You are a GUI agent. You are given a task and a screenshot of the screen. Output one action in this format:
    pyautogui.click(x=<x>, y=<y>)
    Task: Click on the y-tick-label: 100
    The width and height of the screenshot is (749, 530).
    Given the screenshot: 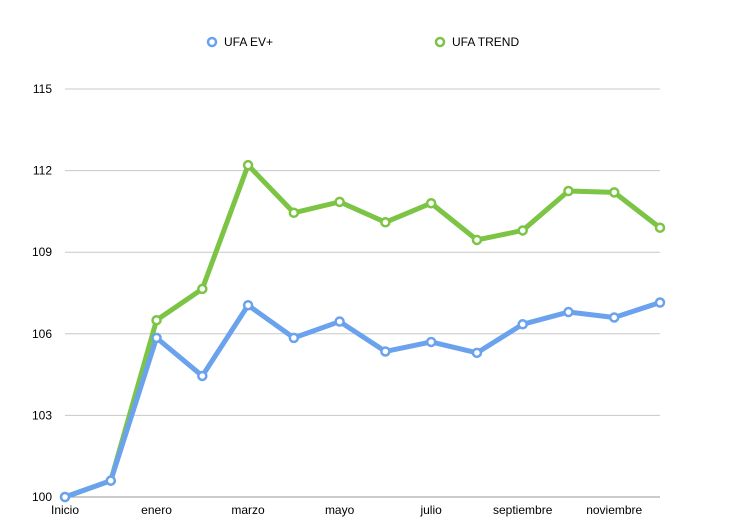 What is the action you would take?
    pyautogui.click(x=42, y=497)
    